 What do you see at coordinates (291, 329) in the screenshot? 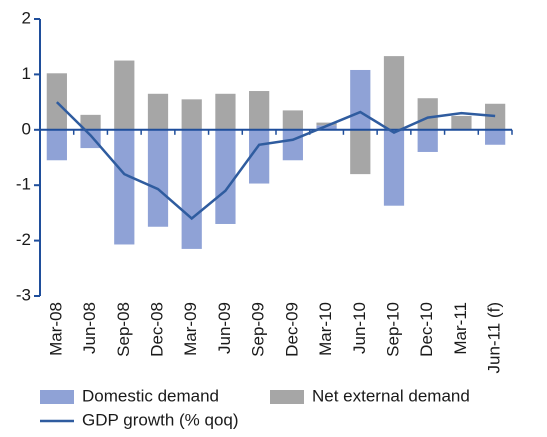
I see `x-tick-label: Dec-09` at bounding box center [291, 329].